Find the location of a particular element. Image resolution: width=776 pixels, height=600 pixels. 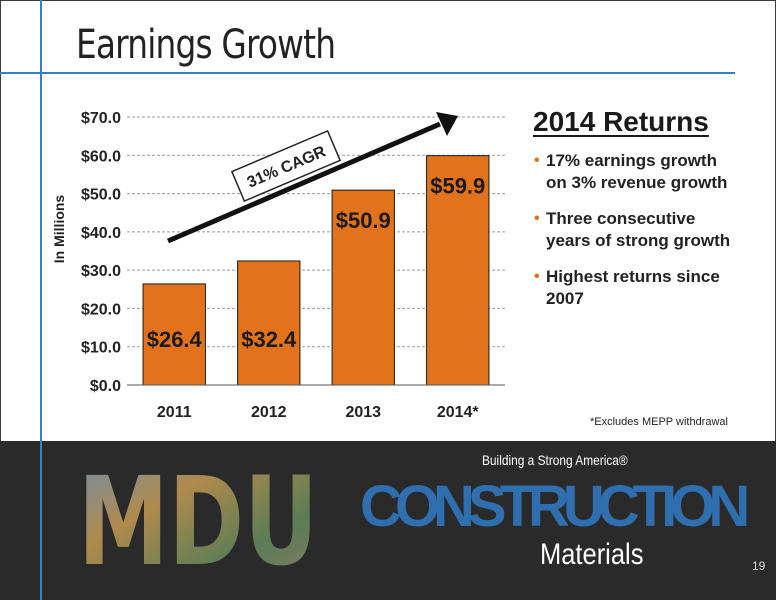

footer-tagline: Building a Strong America® is located at coordinates (555, 460).